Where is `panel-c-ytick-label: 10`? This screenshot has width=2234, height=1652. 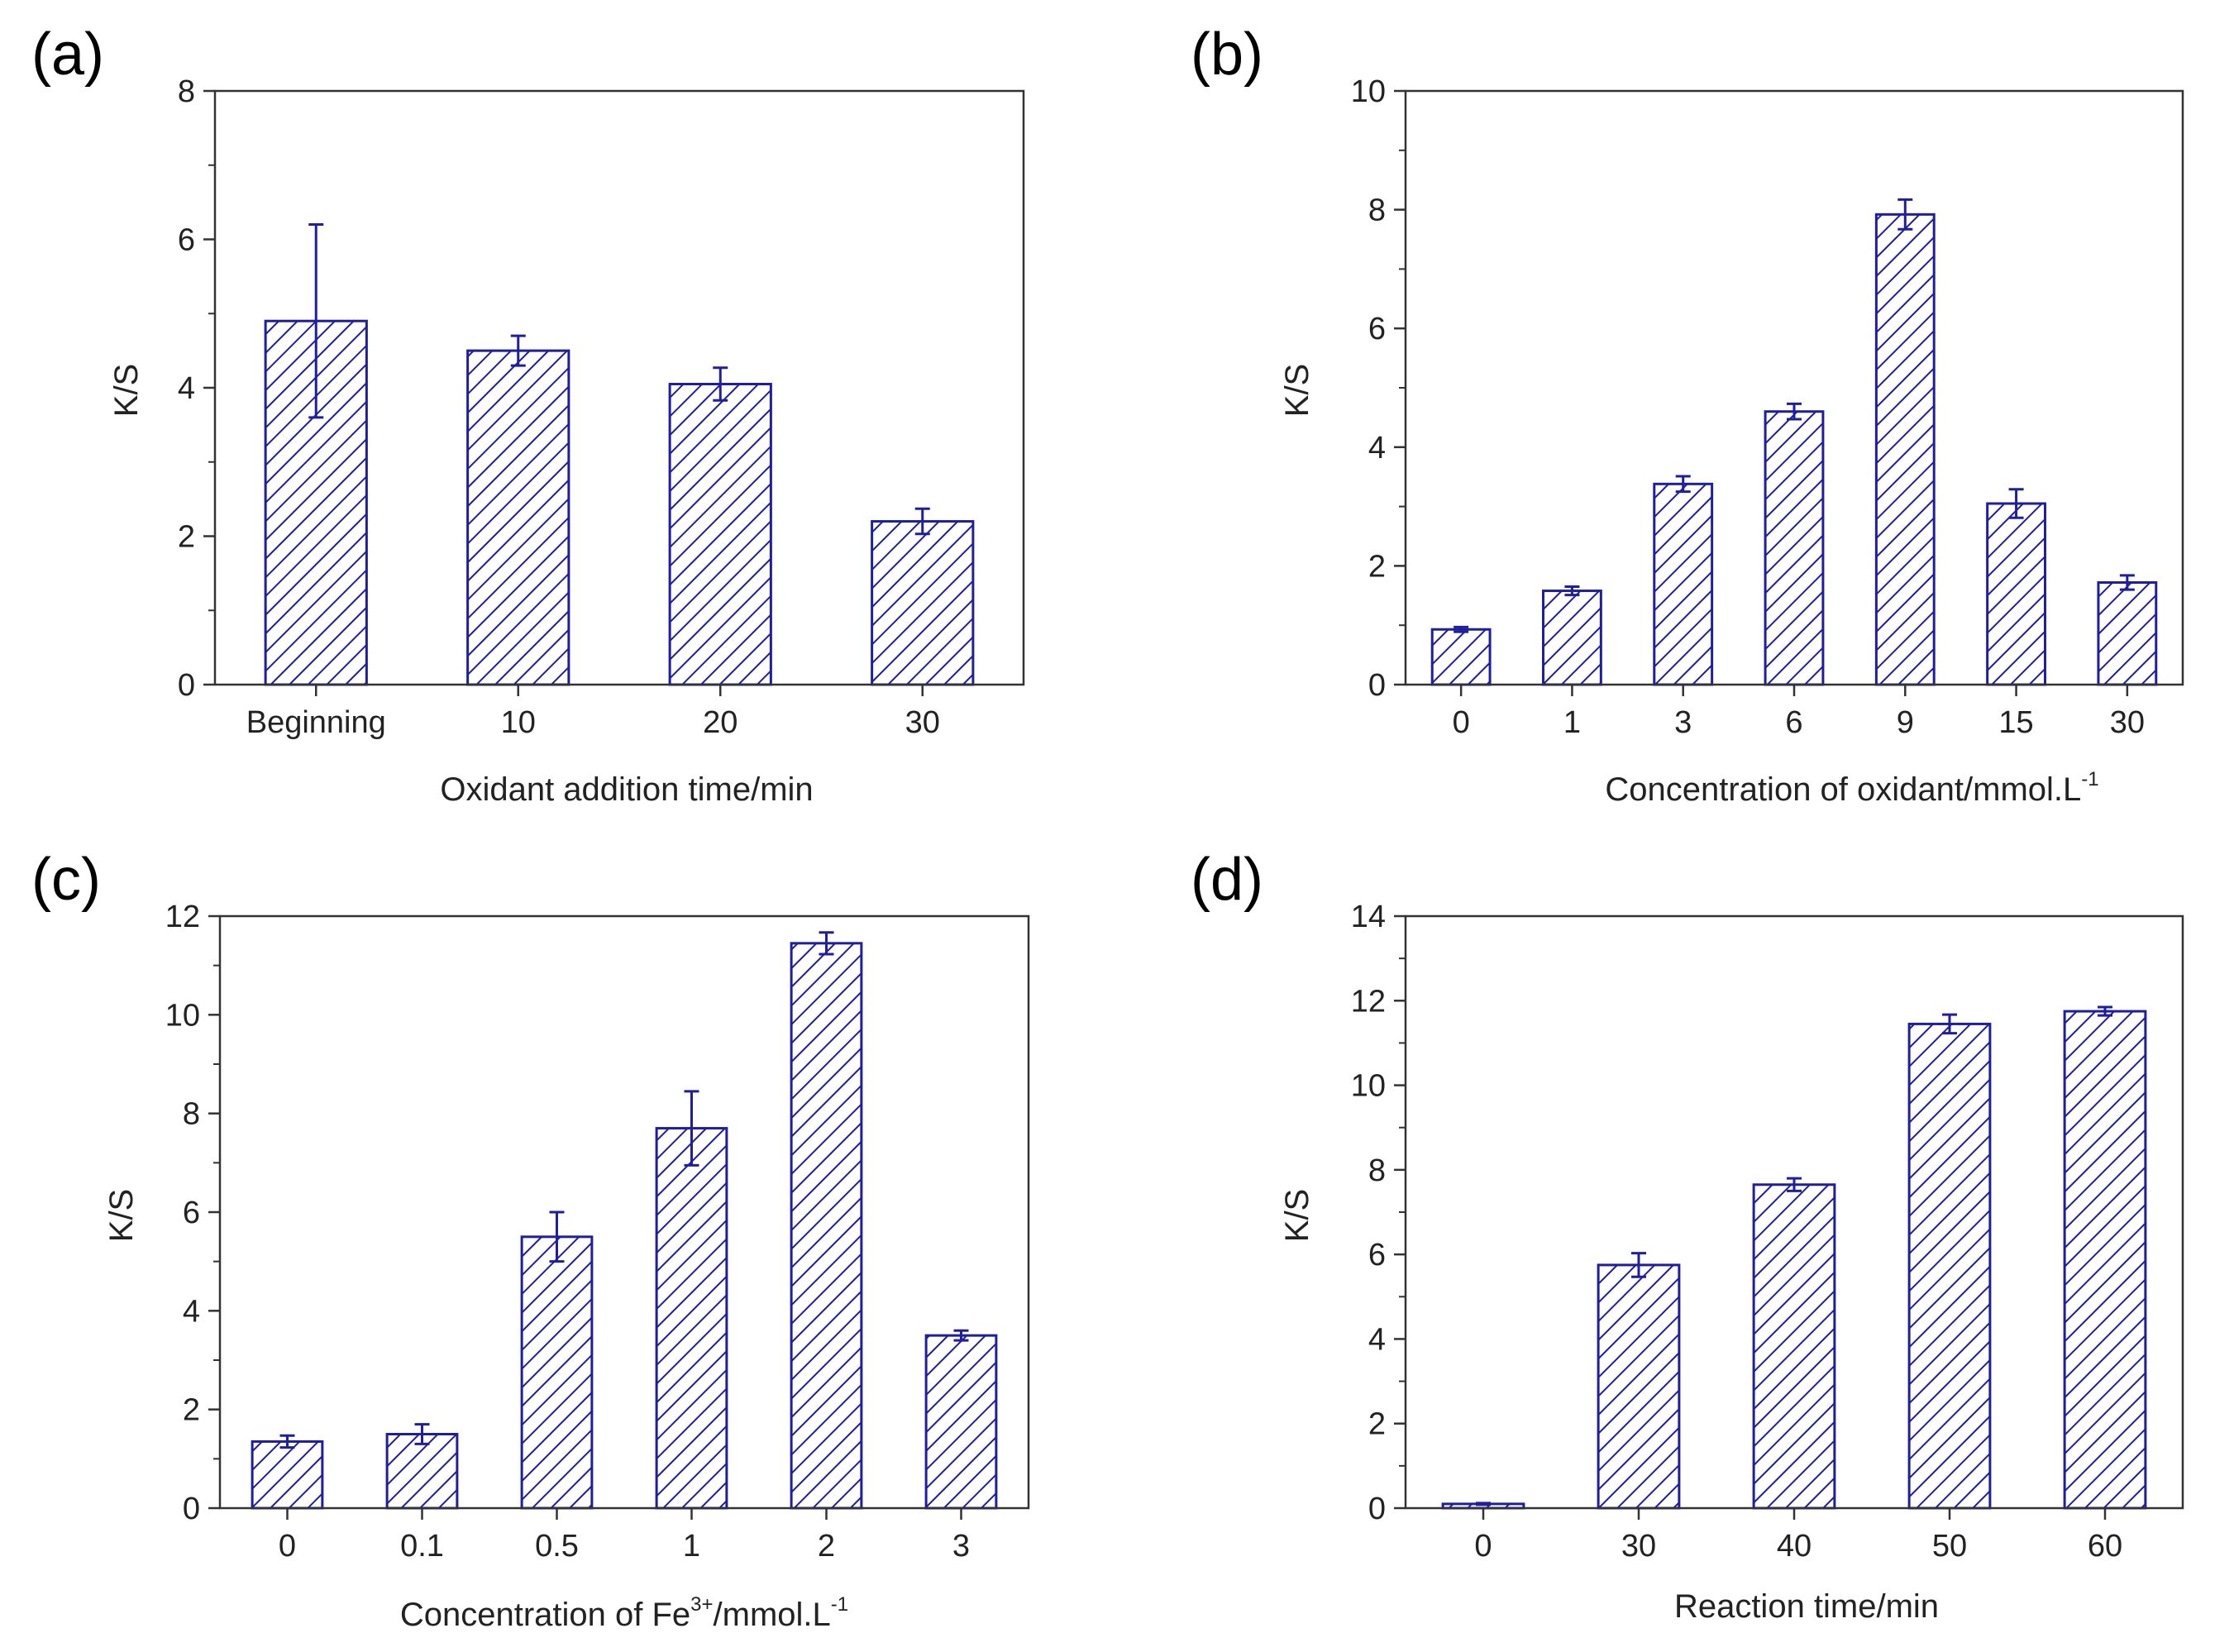
panel-c-ytick-label: 10 is located at coordinates (183, 1016).